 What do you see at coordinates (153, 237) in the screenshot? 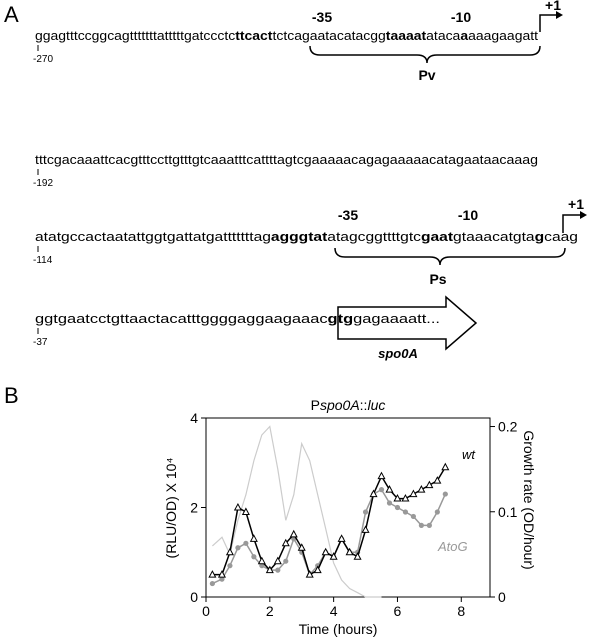
I see `sequence-segment: atatgccactaatattggtgattatgatttttttag` at bounding box center [153, 237].